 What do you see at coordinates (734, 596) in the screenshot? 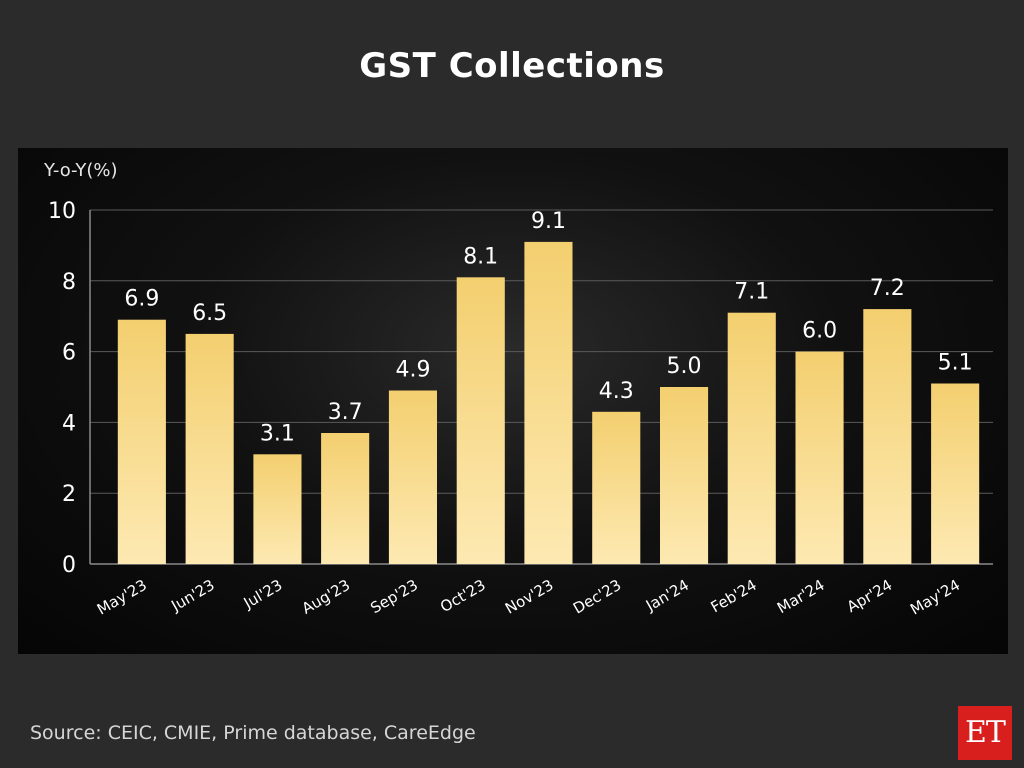
I see `x-tick-label: Feb'24` at bounding box center [734, 596].